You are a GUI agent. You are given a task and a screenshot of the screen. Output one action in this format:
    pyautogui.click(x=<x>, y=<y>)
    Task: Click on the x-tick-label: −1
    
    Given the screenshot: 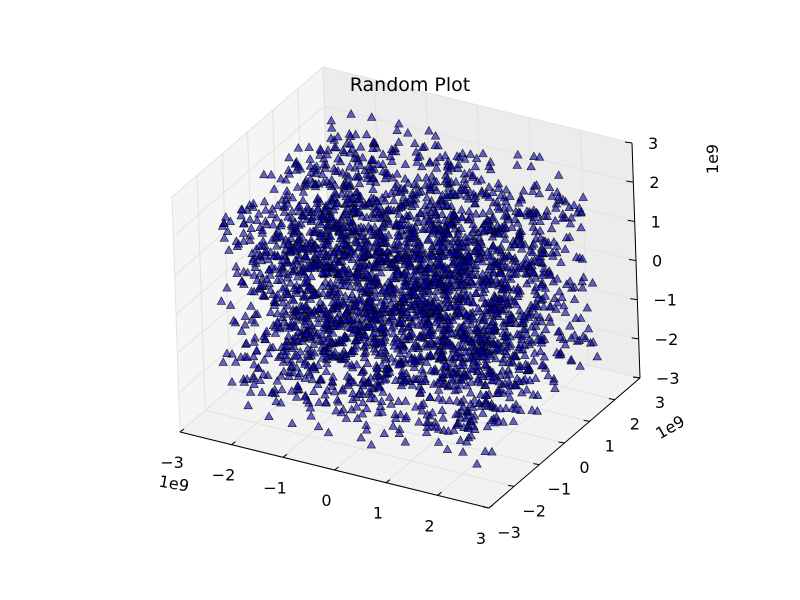 What is the action you would take?
    pyautogui.click(x=275, y=487)
    